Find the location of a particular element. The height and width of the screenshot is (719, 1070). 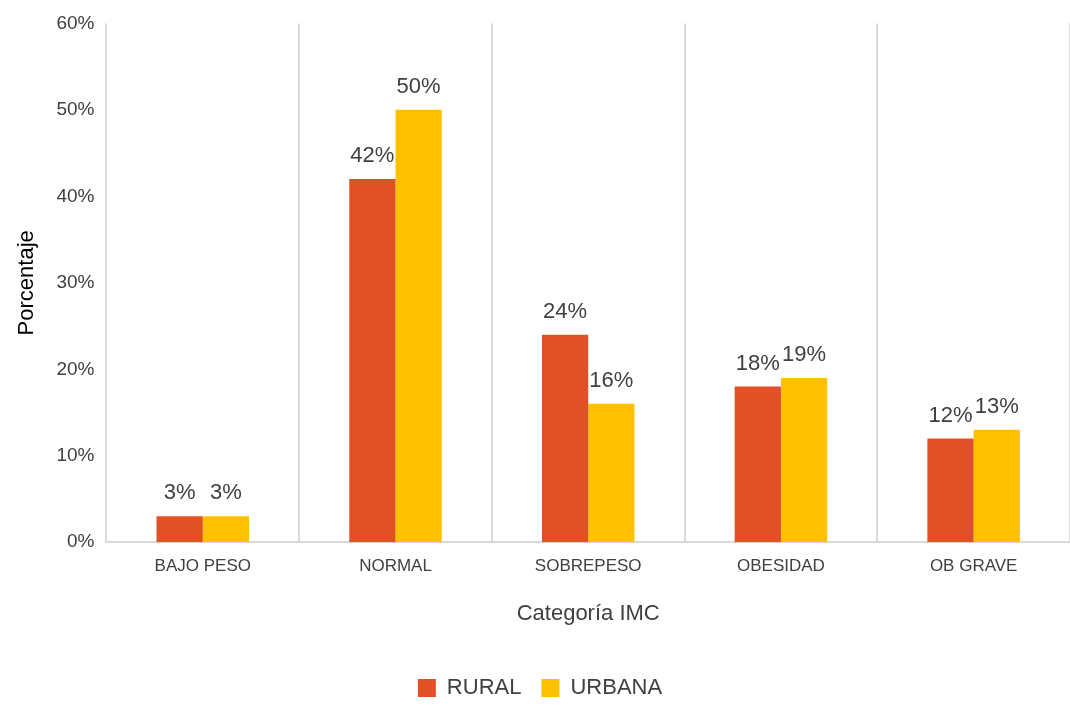

data-label: 18% is located at coordinates (757, 362).